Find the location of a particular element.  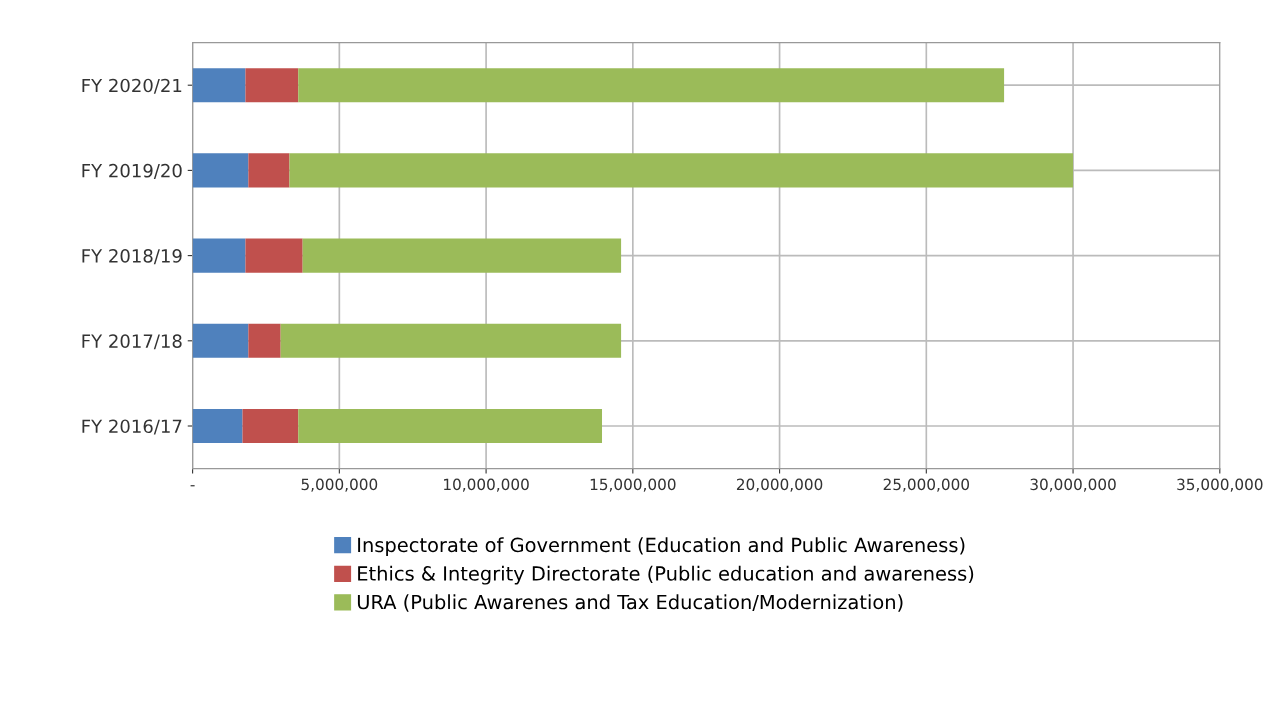

y-tick-label: FY 2018/19 is located at coordinates (132, 257).